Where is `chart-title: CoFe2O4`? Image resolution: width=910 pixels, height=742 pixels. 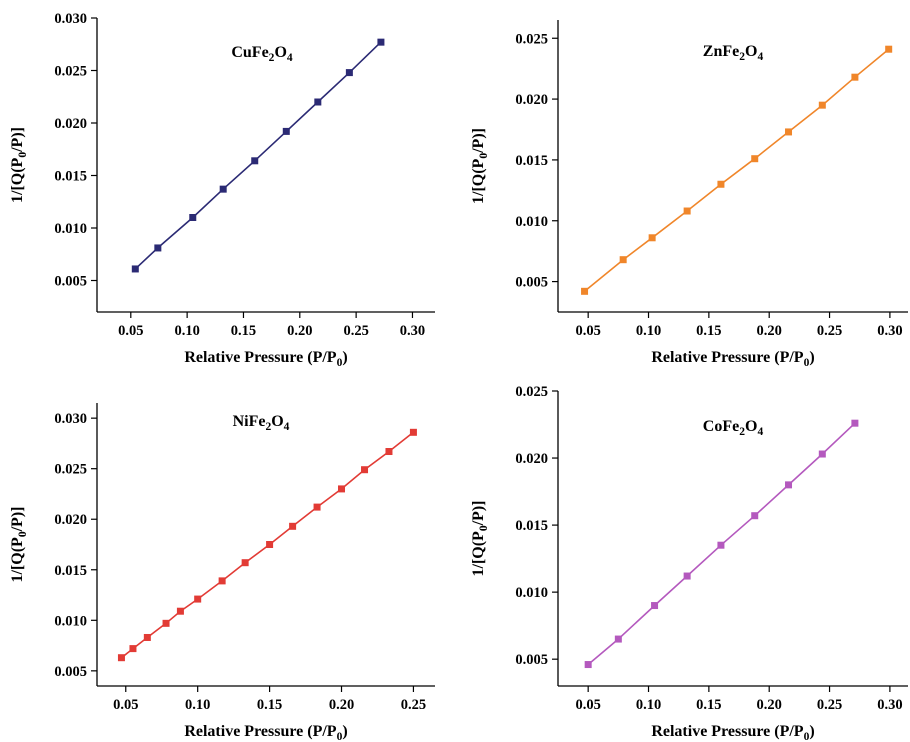 chart-title: CoFe2O4 is located at coordinates (733, 428).